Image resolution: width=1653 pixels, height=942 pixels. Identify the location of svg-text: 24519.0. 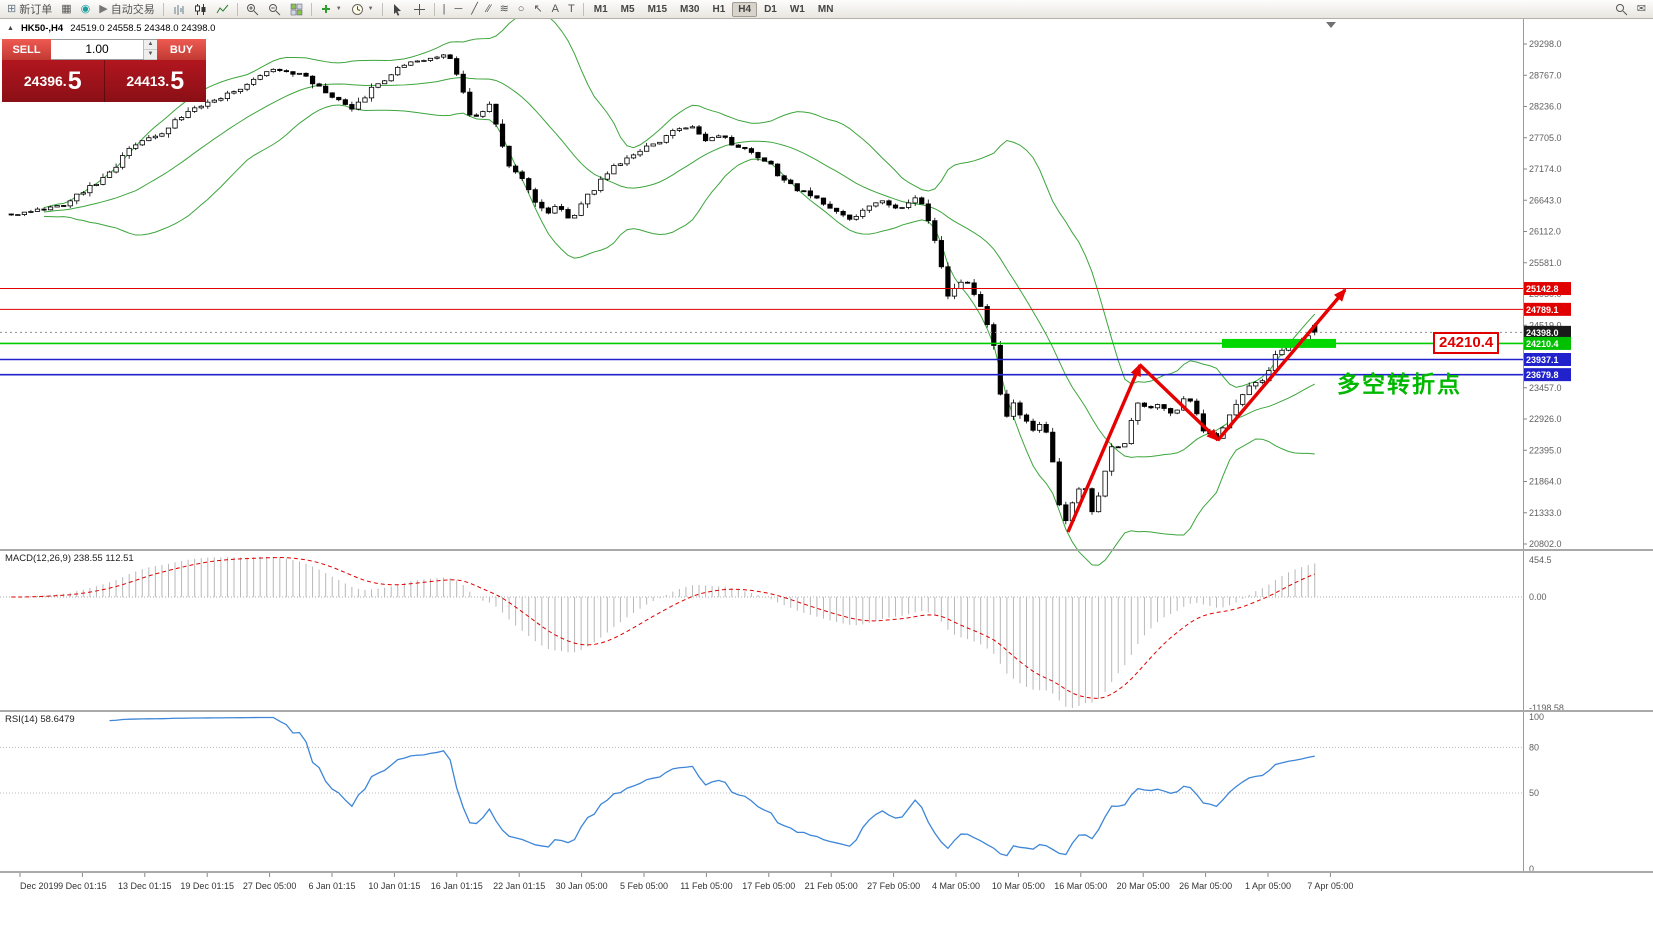
(1545, 325).